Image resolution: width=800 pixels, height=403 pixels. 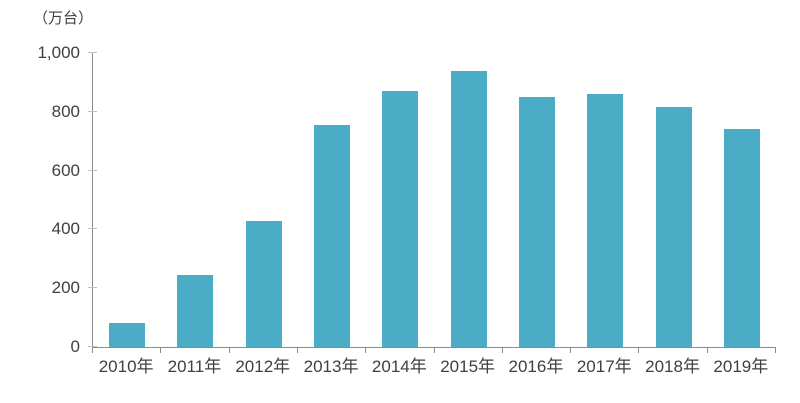 I want to click on y-tick-label: 400, so click(x=65, y=229).